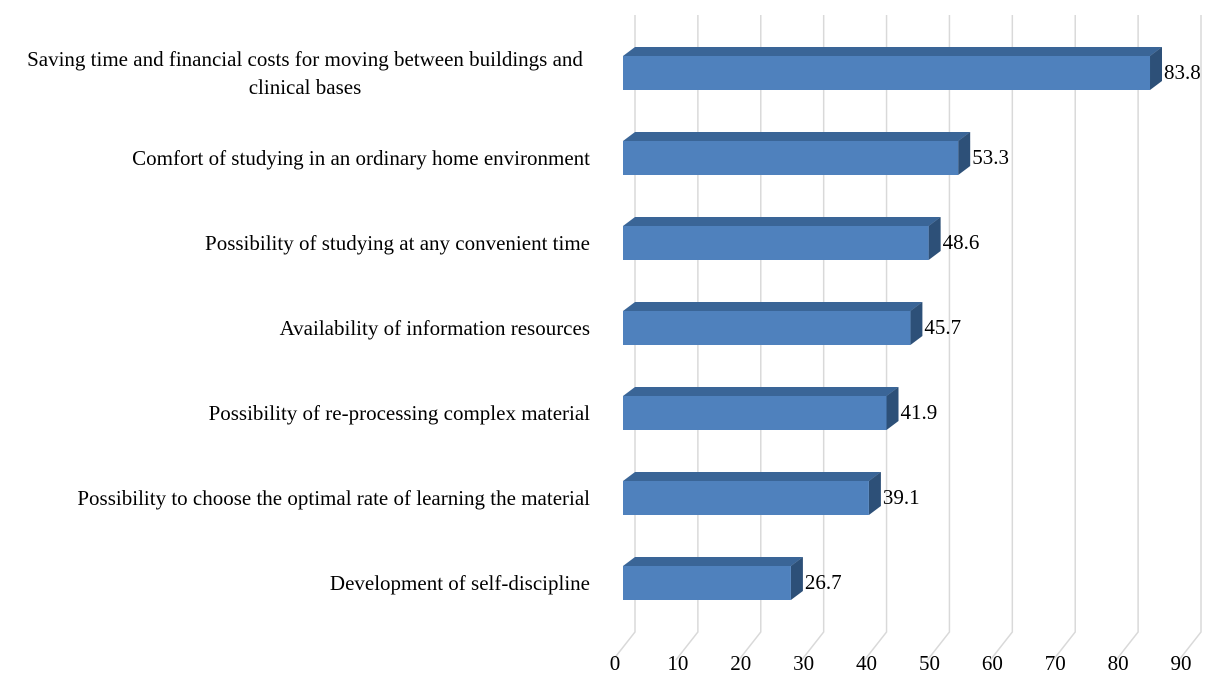 The width and height of the screenshot is (1213, 673). What do you see at coordinates (919, 412) in the screenshot?
I see `value-label: 41.9` at bounding box center [919, 412].